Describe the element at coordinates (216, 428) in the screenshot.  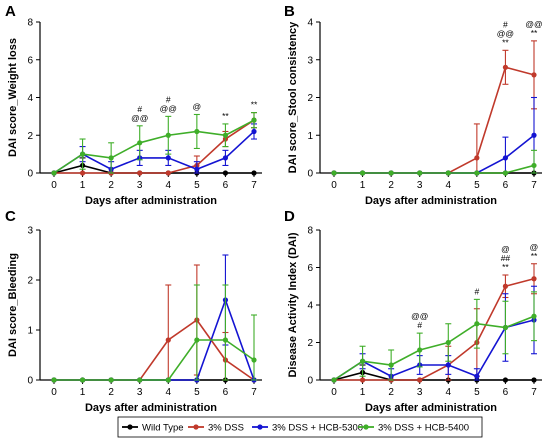
I see `legend-item: 3% DSS` at that location.